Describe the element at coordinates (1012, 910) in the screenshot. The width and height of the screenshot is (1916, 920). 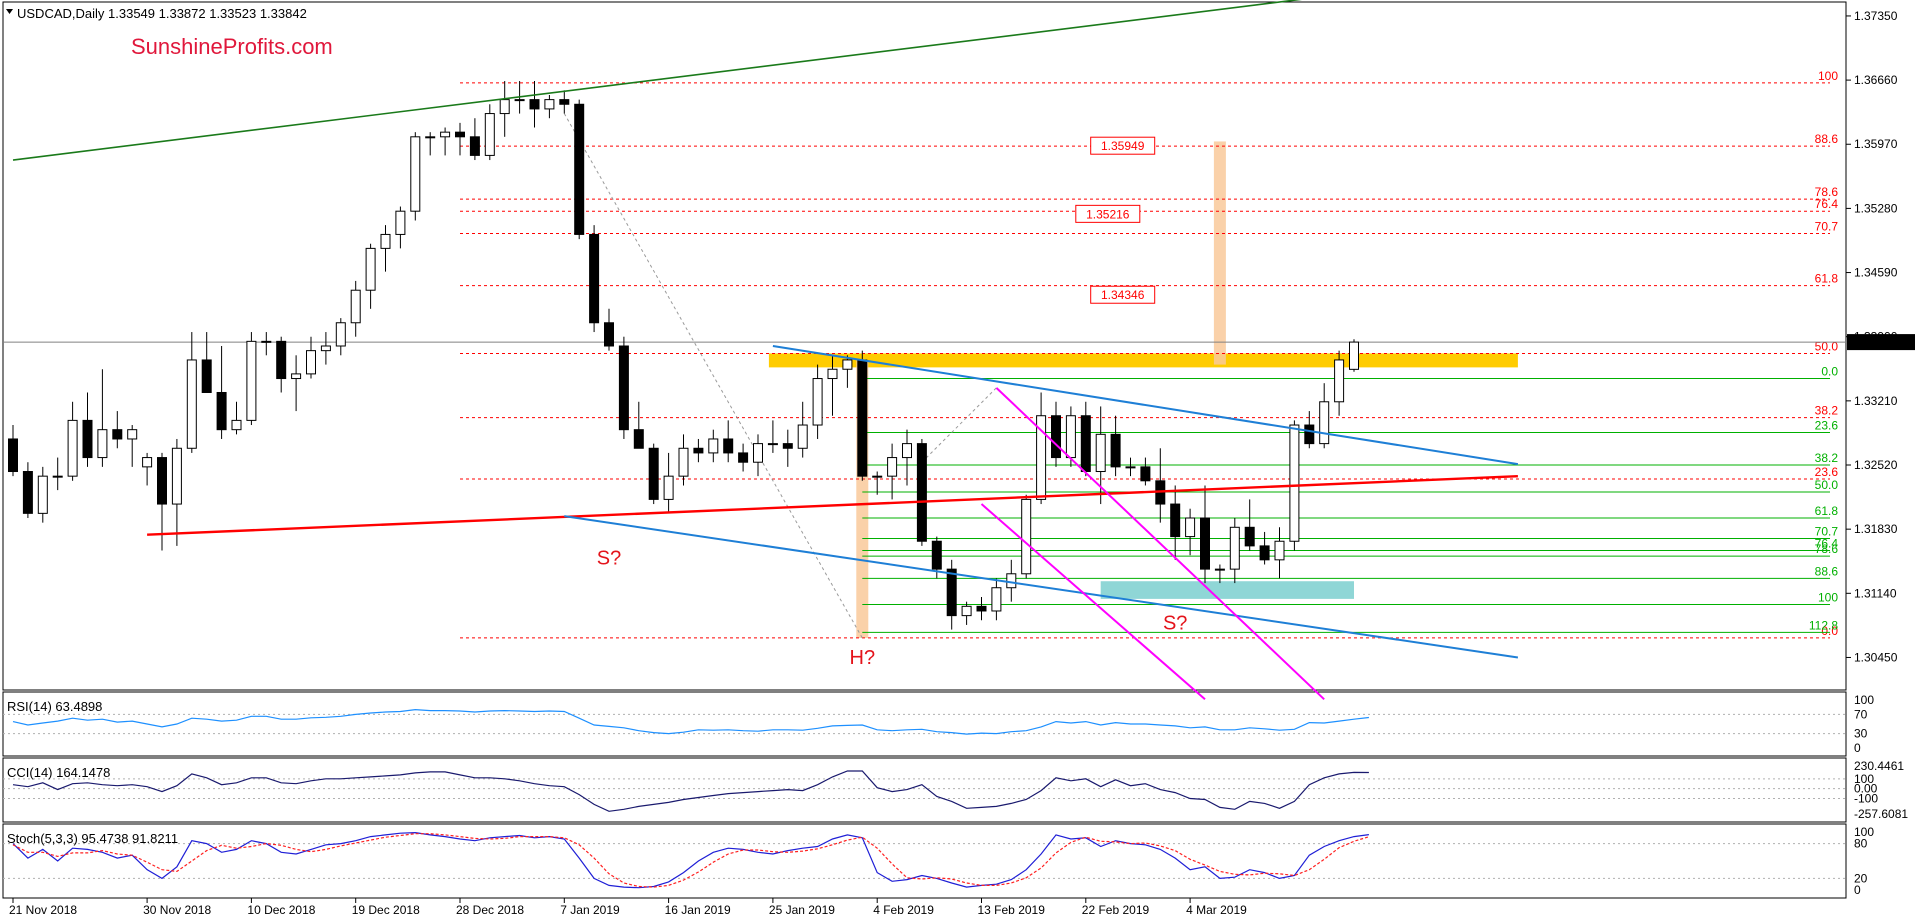
I see `x-tick-label: 13 Feb 2019` at that location.